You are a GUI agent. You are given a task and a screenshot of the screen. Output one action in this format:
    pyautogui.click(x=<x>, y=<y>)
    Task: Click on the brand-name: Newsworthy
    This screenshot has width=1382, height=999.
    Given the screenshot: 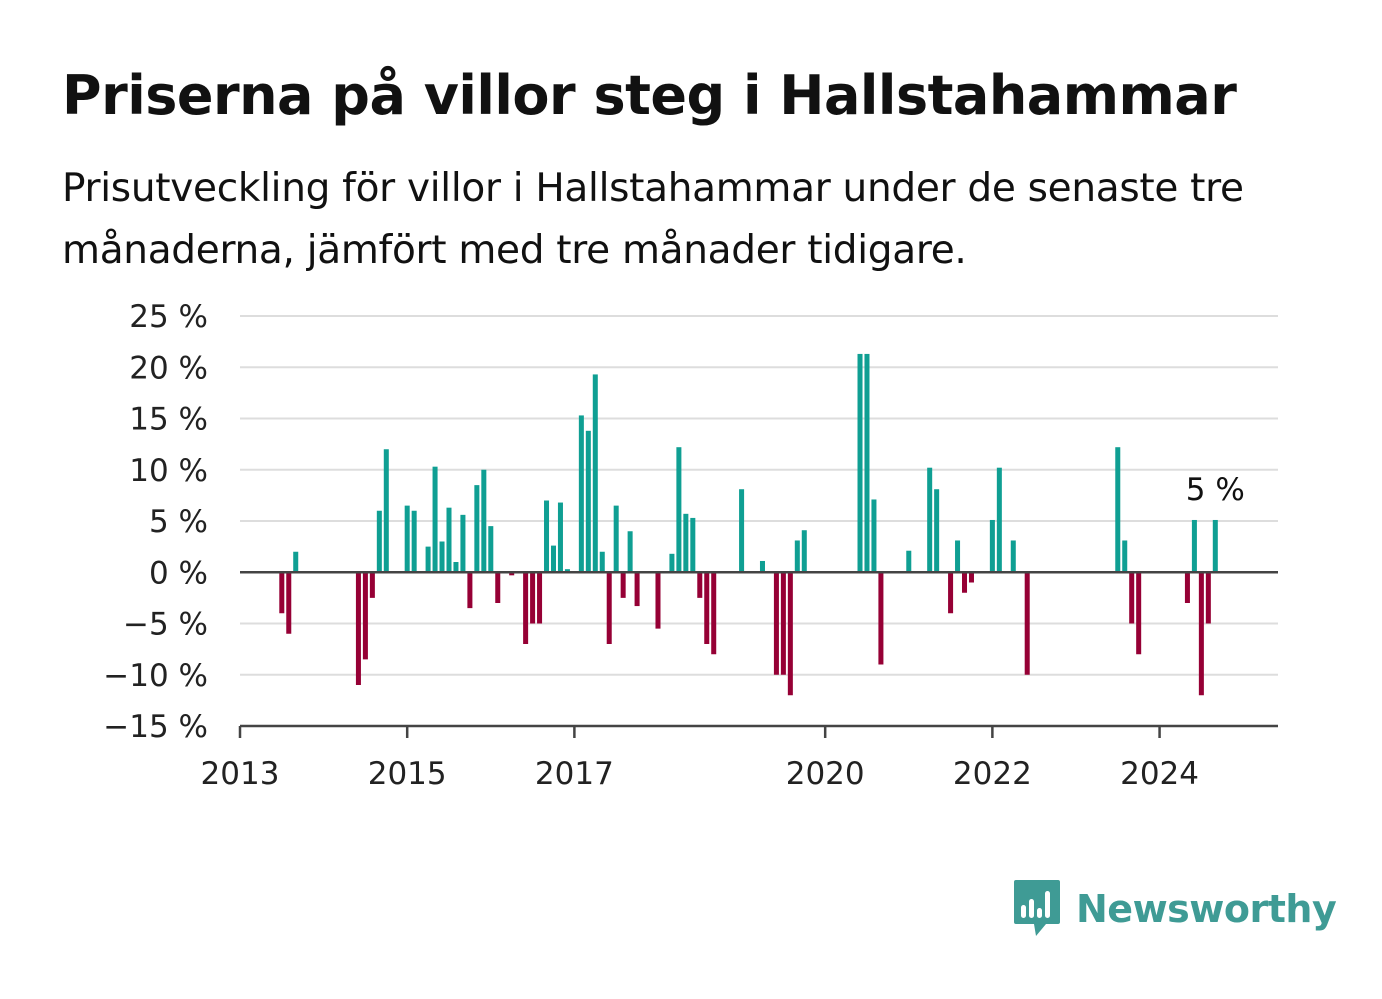 What is the action you would take?
    pyautogui.click(x=1206, y=909)
    